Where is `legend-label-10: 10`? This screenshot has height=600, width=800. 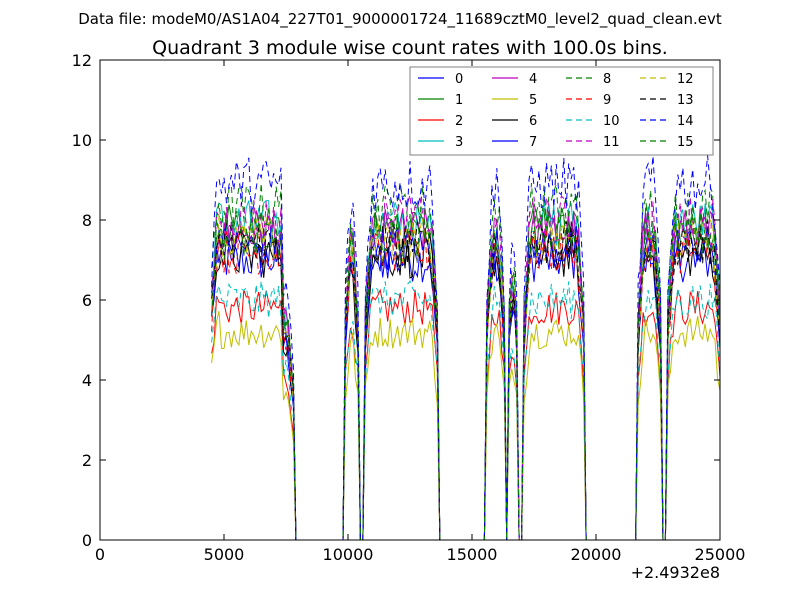
legend-label-10: 10 is located at coordinates (611, 121).